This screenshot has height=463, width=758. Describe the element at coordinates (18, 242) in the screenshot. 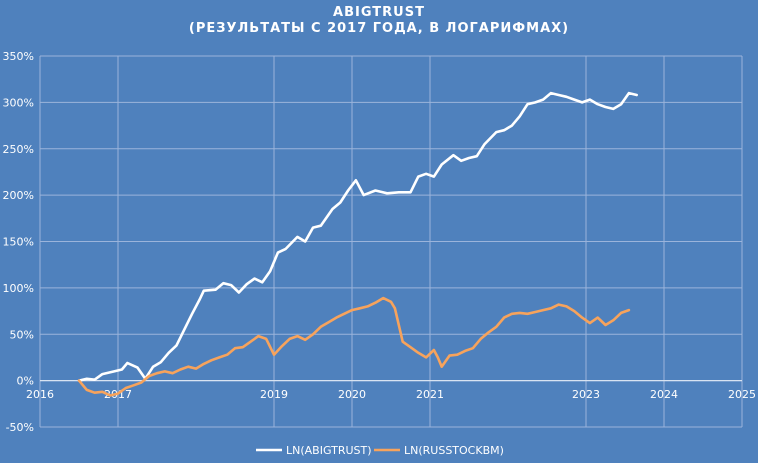

I see `y-tick-label: 150%` at that location.